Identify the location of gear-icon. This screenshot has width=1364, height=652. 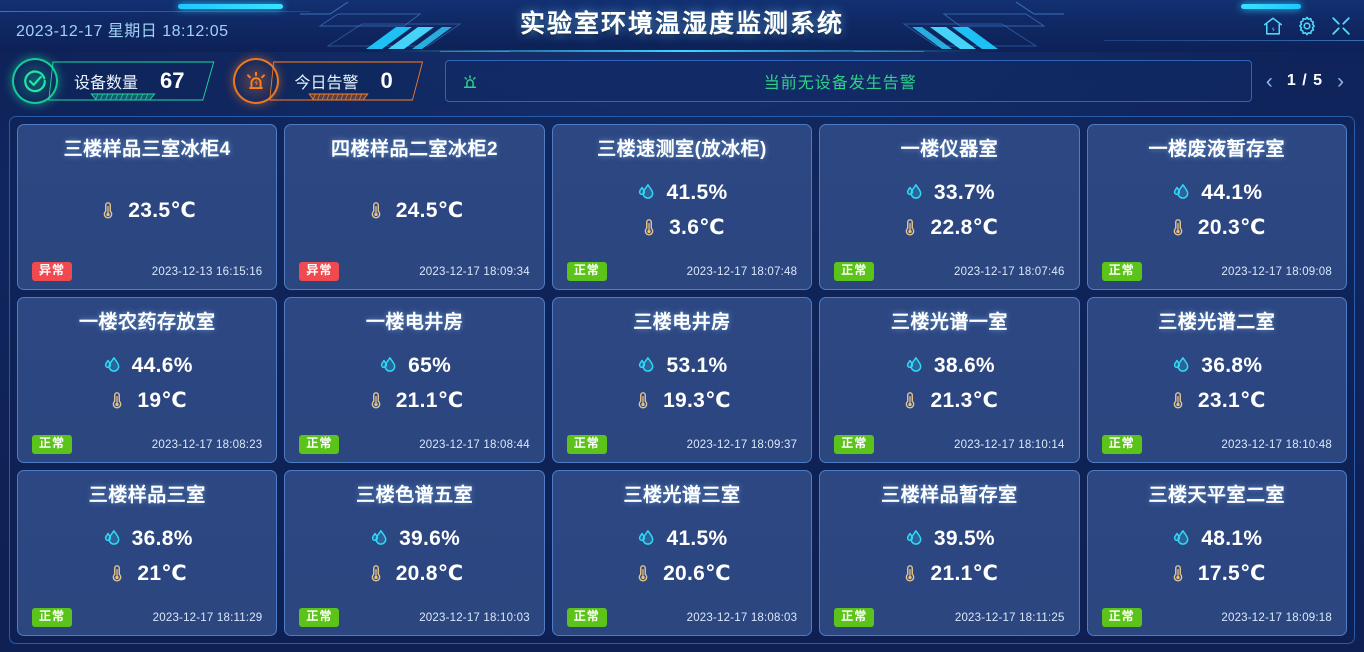
(1307, 26).